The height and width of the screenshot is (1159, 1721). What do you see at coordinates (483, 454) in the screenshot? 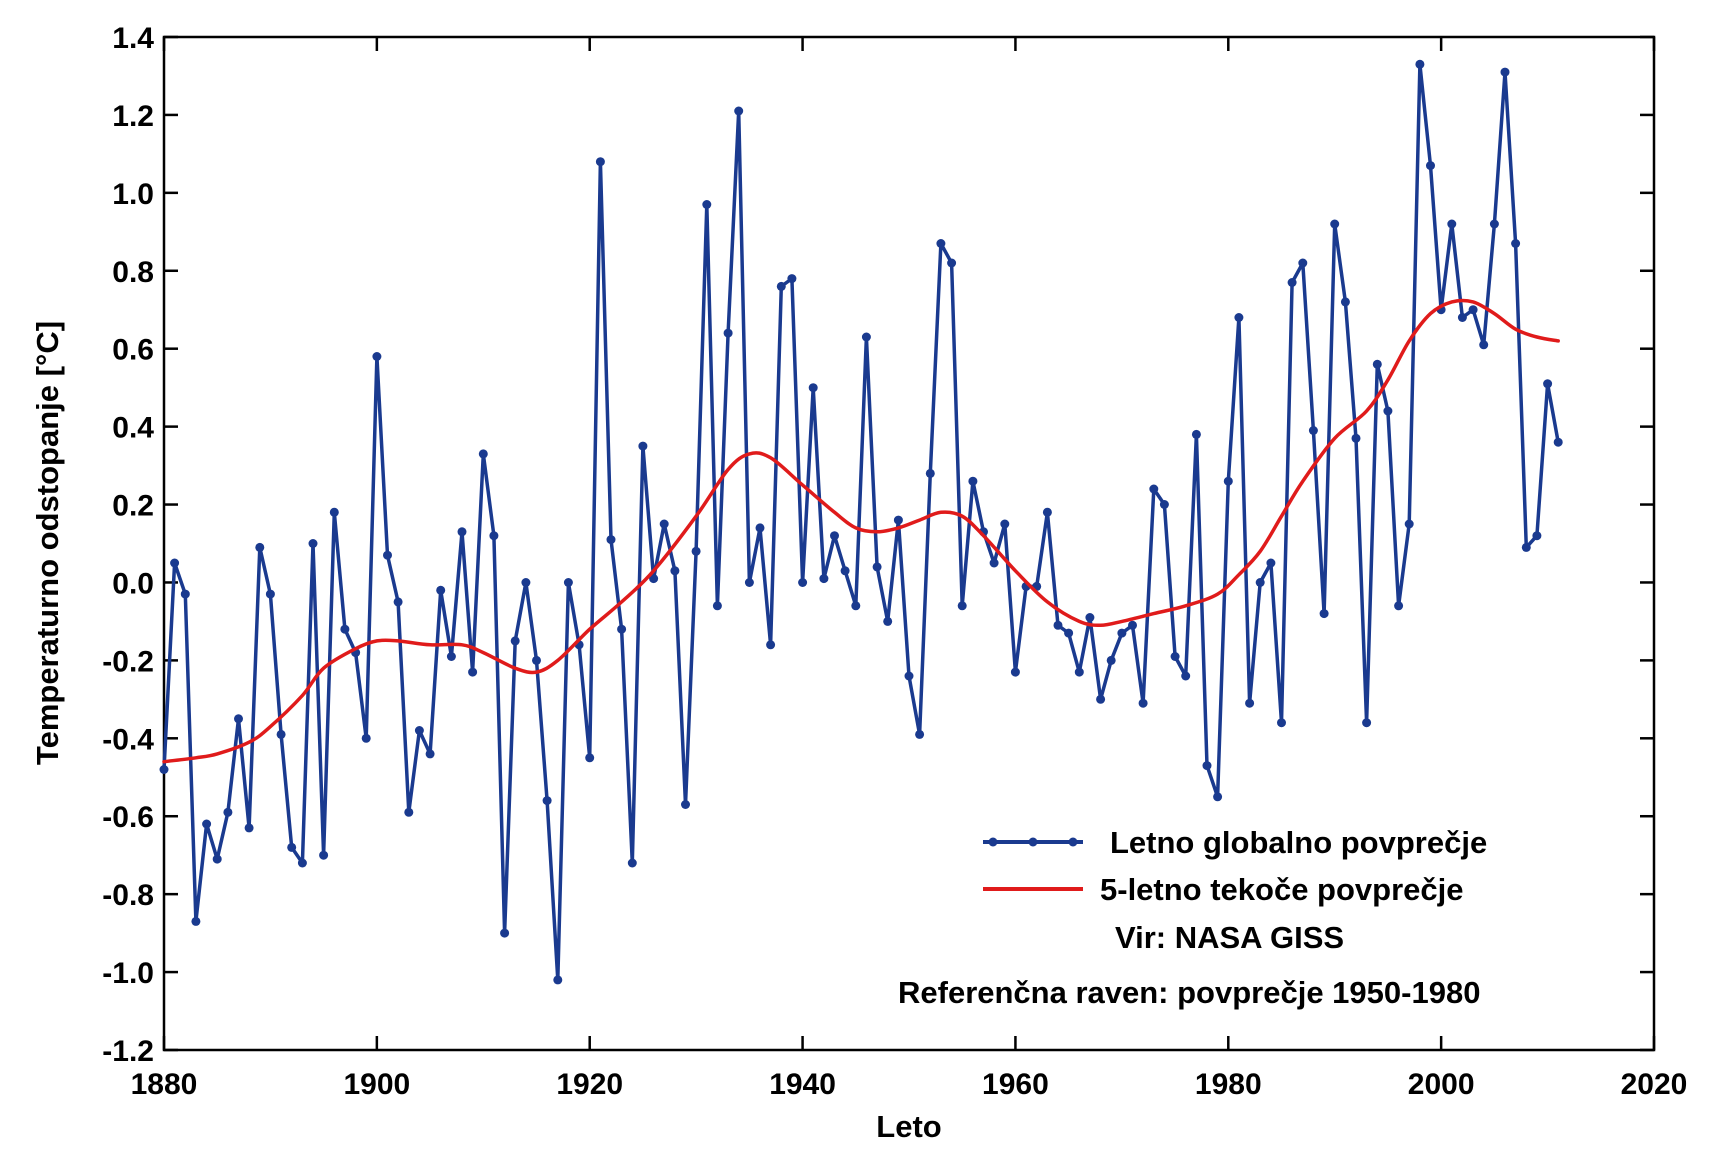
I see `data-point-1910` at bounding box center [483, 454].